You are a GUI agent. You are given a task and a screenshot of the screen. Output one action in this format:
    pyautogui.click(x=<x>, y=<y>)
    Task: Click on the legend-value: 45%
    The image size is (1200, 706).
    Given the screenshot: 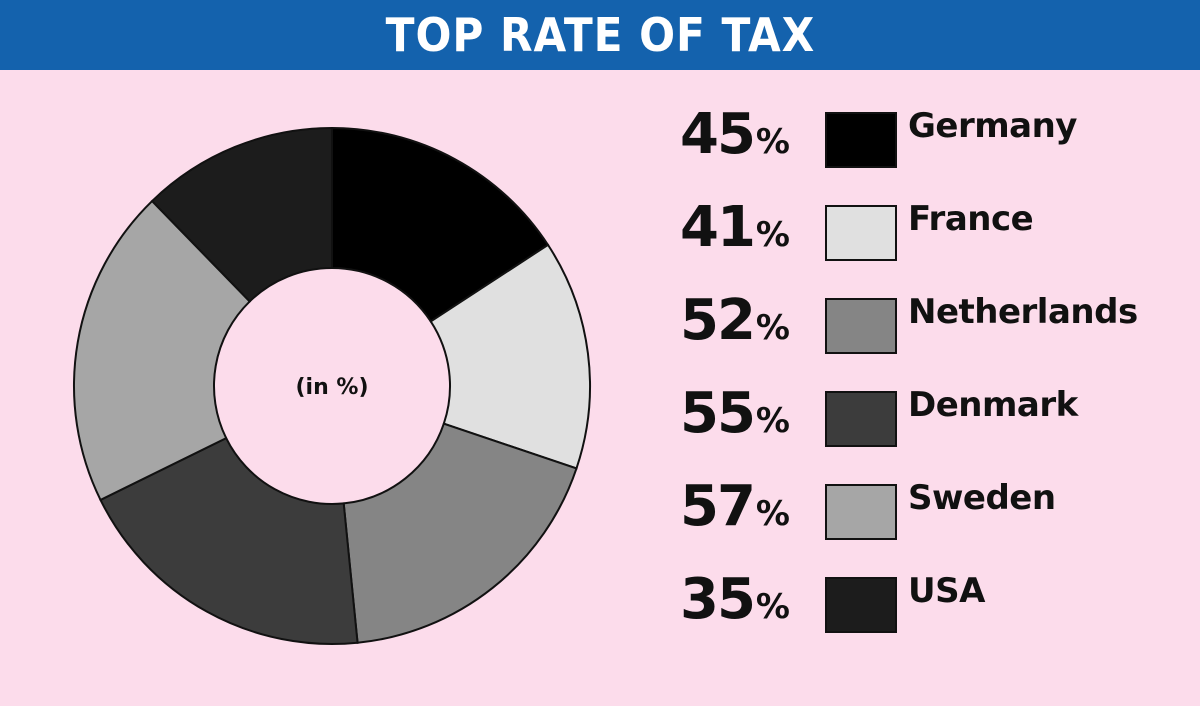 What is the action you would take?
    pyautogui.click(x=735, y=134)
    